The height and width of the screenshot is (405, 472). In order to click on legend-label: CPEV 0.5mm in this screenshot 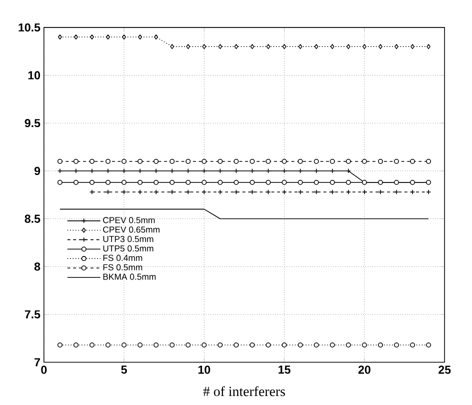, I will do `click(129, 220)`.